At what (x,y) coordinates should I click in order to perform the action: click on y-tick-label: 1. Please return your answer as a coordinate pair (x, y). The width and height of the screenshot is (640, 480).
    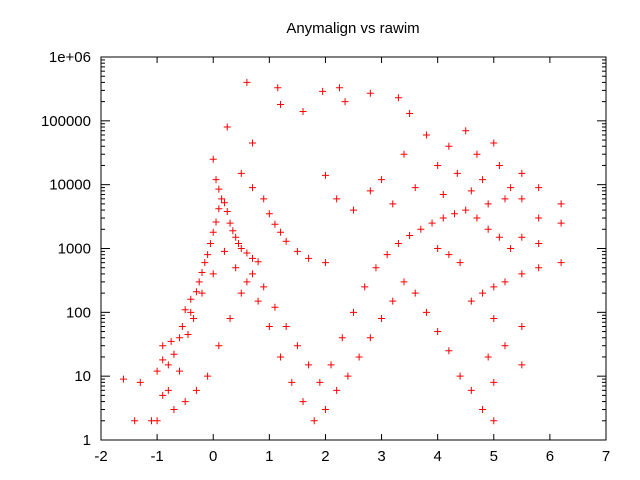
    Looking at the image, I should click on (87, 440).